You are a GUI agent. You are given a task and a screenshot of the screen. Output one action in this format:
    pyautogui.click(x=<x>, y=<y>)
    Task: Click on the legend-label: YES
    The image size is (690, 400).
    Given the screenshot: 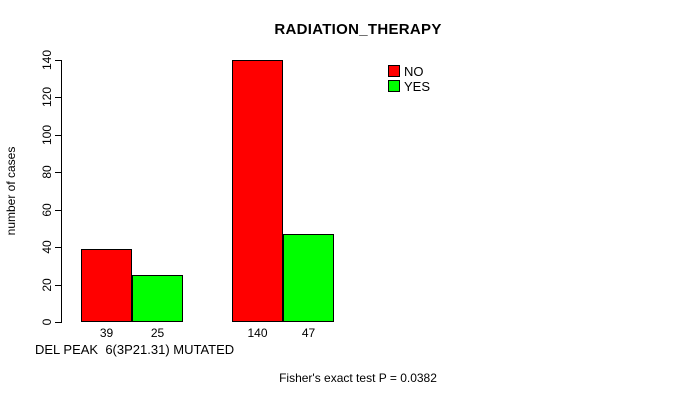 What is the action you would take?
    pyautogui.click(x=417, y=86)
    